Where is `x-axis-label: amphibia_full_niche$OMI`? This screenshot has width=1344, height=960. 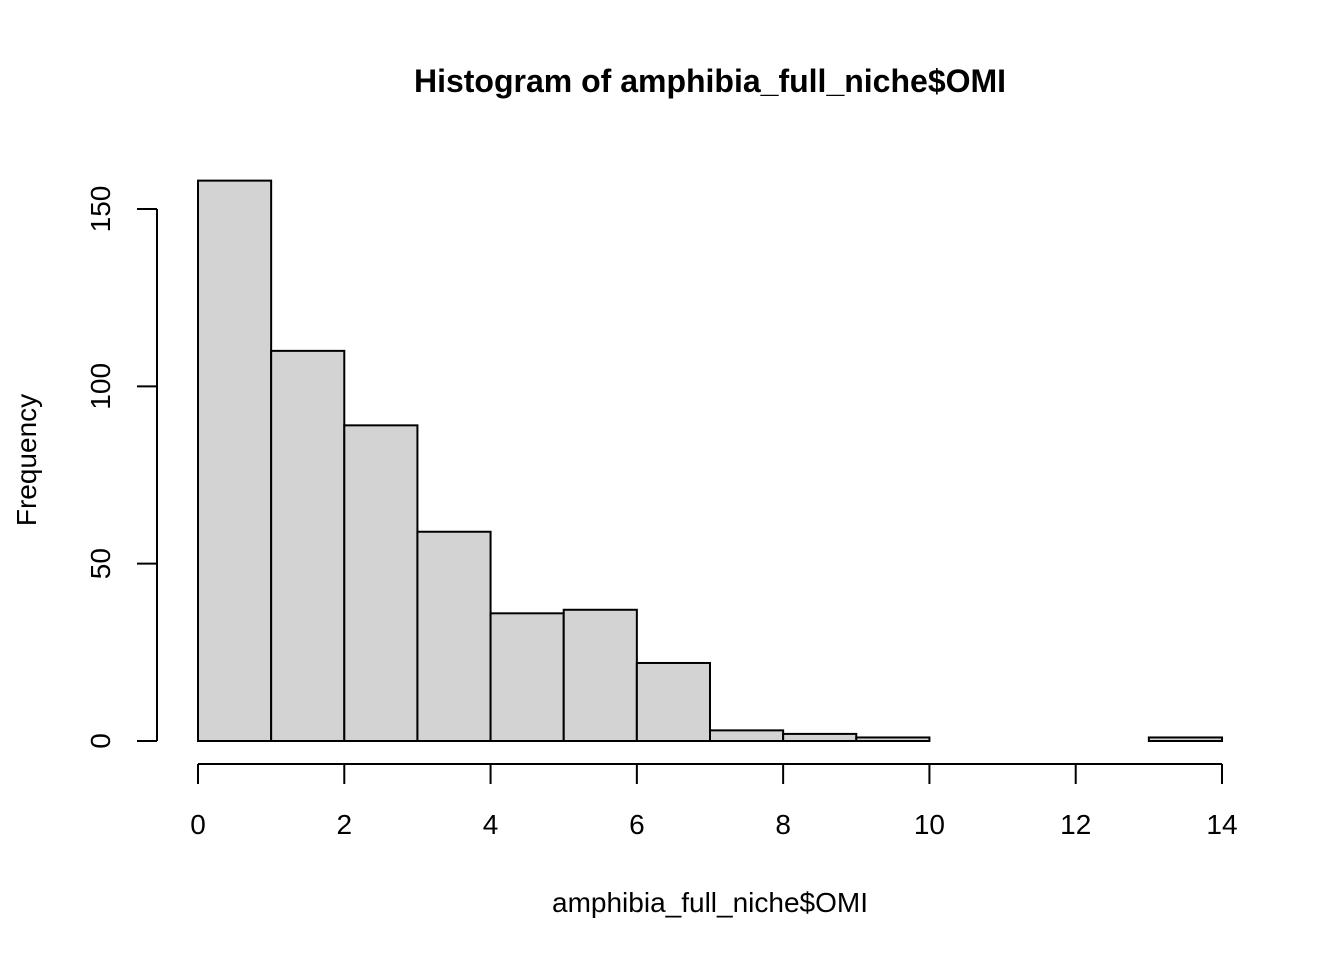 x-axis-label: amphibia_full_niche$OMI is located at coordinates (710, 902).